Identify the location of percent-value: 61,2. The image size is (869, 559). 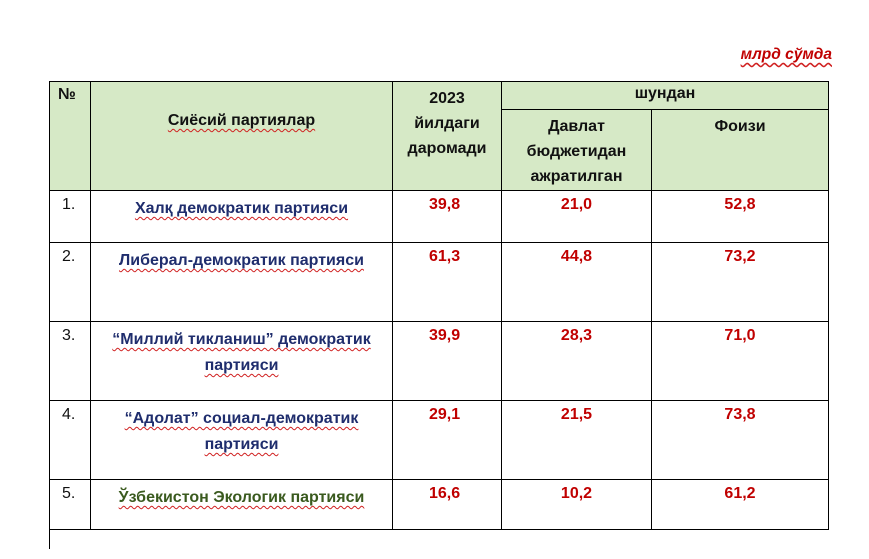
(740, 504).